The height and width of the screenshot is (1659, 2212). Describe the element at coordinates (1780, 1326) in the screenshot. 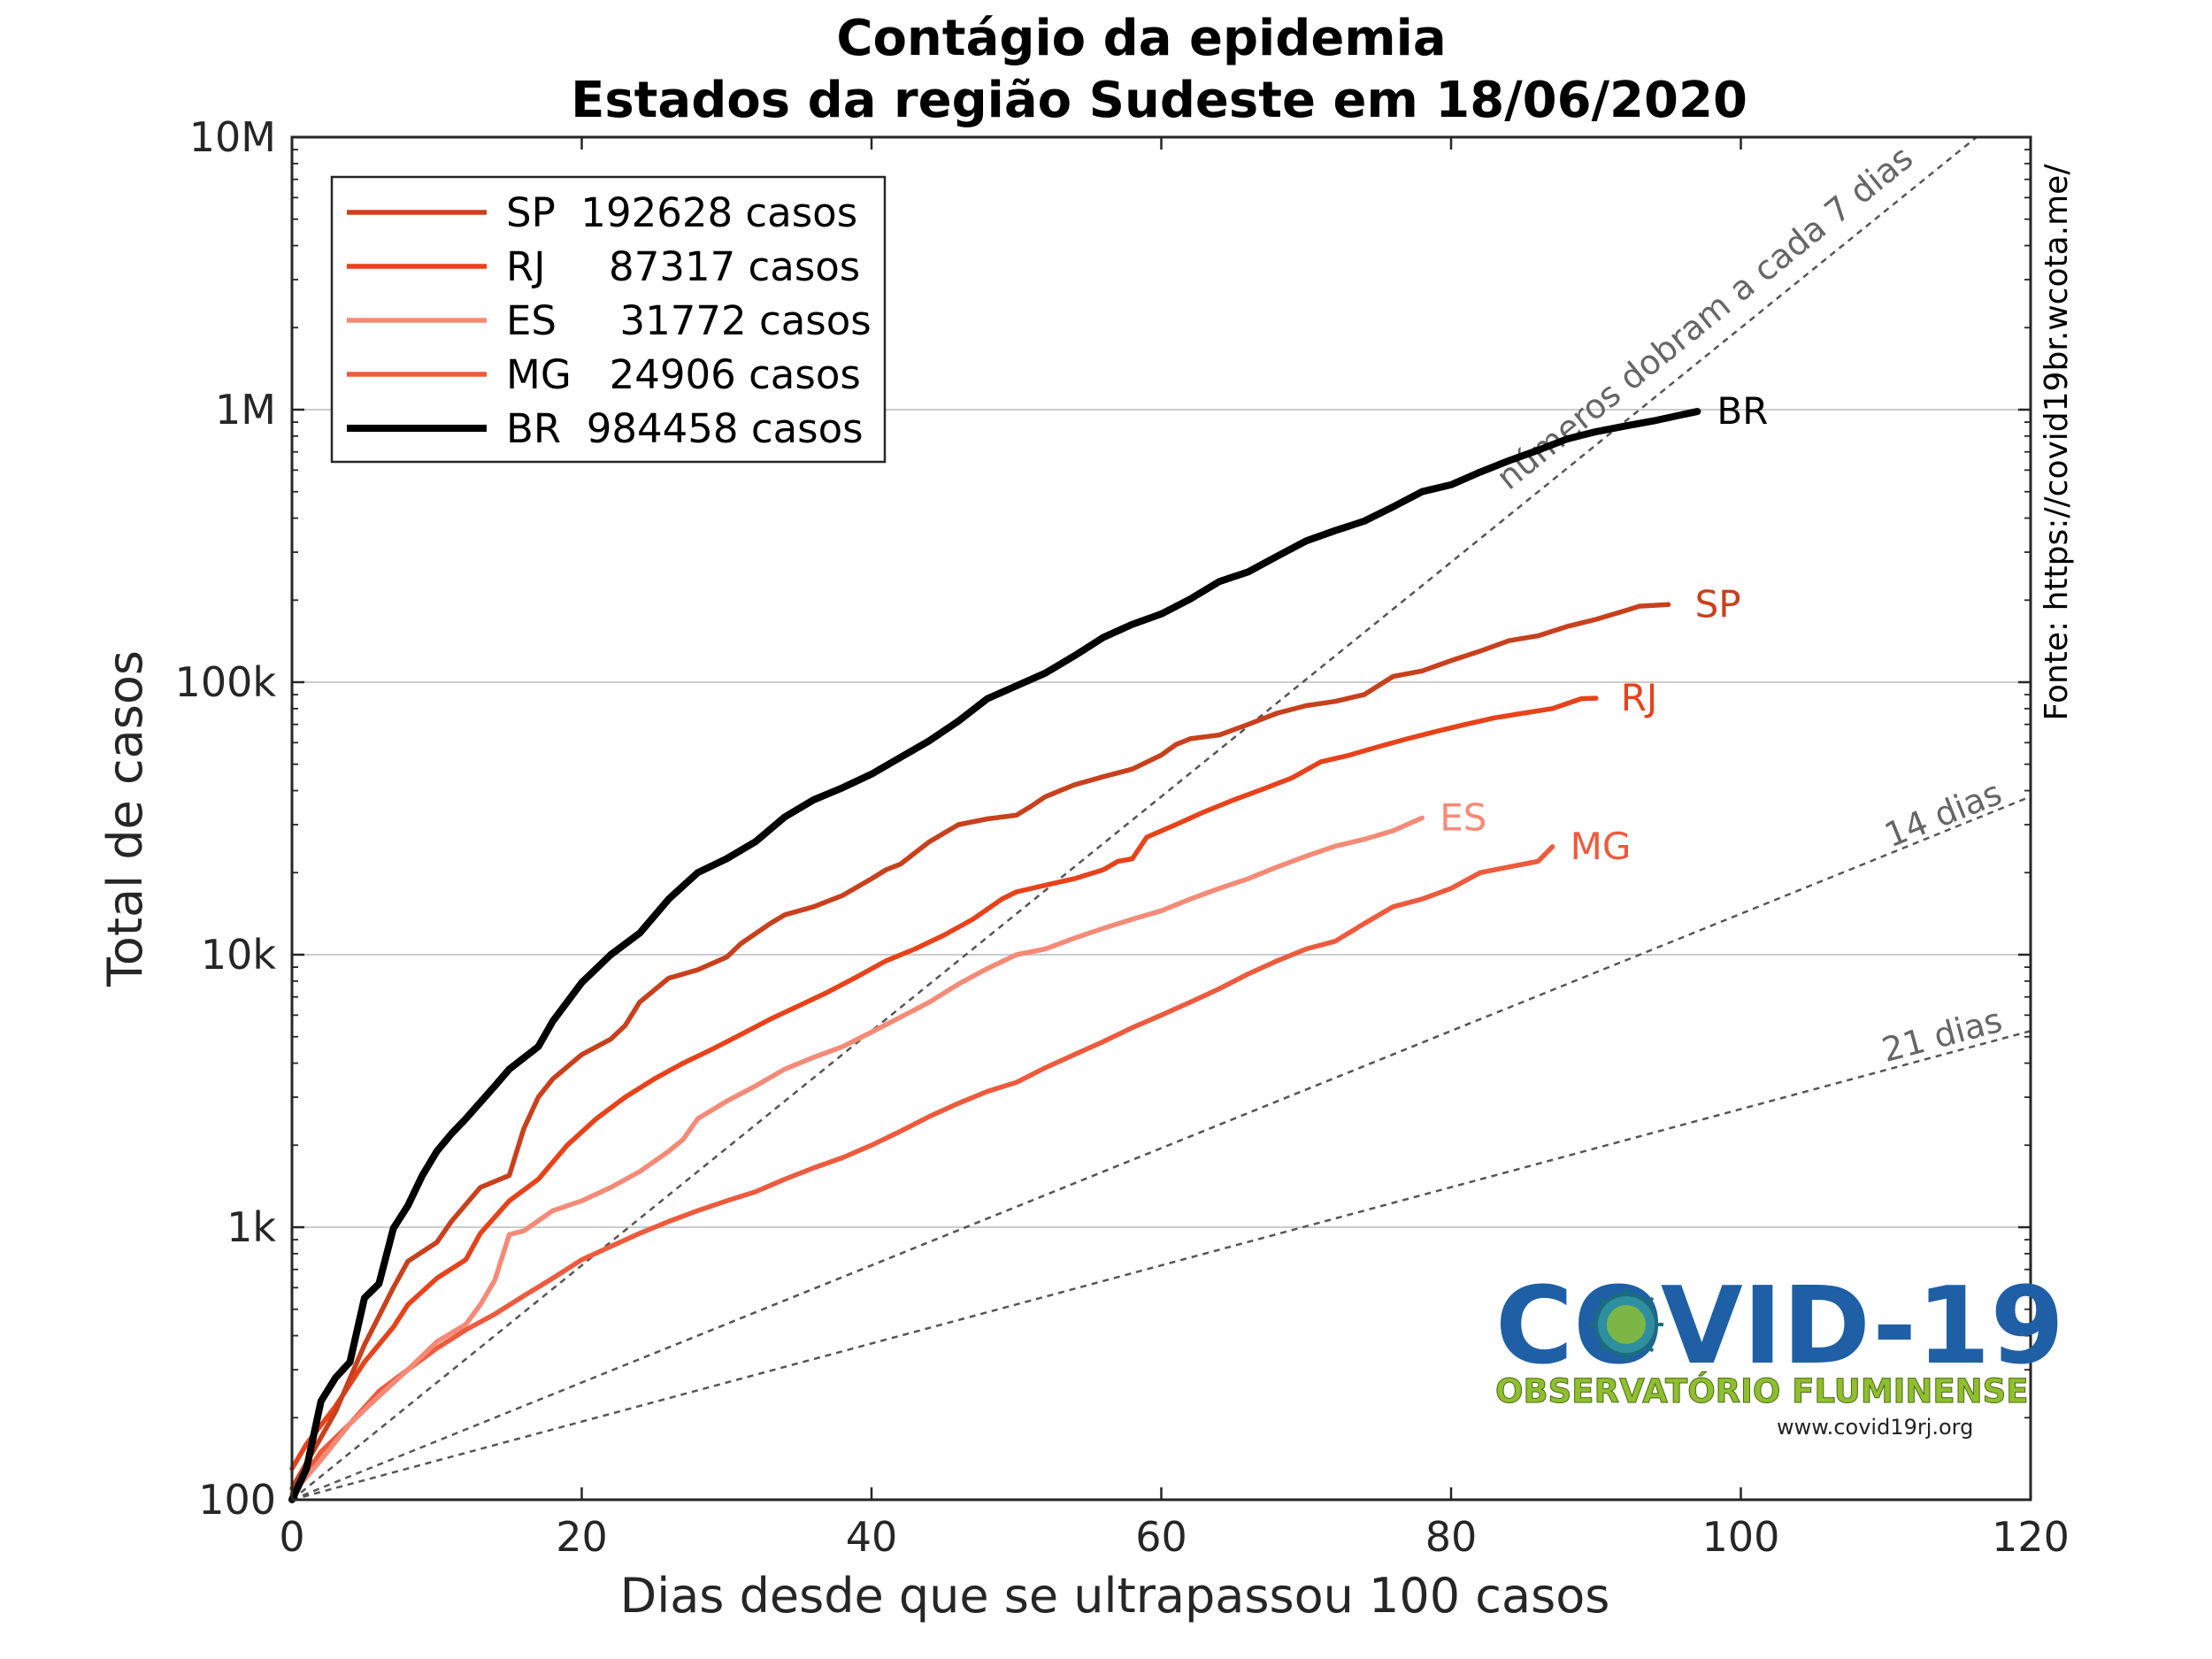

I see `logo-title: COVID-19` at that location.